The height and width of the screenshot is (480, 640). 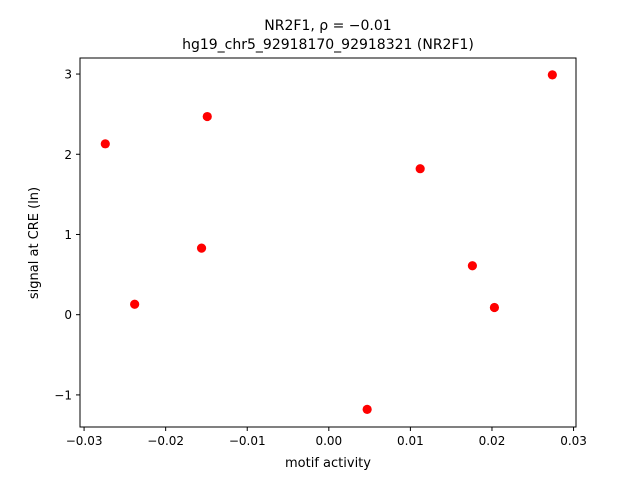 What do you see at coordinates (247, 441) in the screenshot?
I see `x-tick-label: −0.01` at bounding box center [247, 441].